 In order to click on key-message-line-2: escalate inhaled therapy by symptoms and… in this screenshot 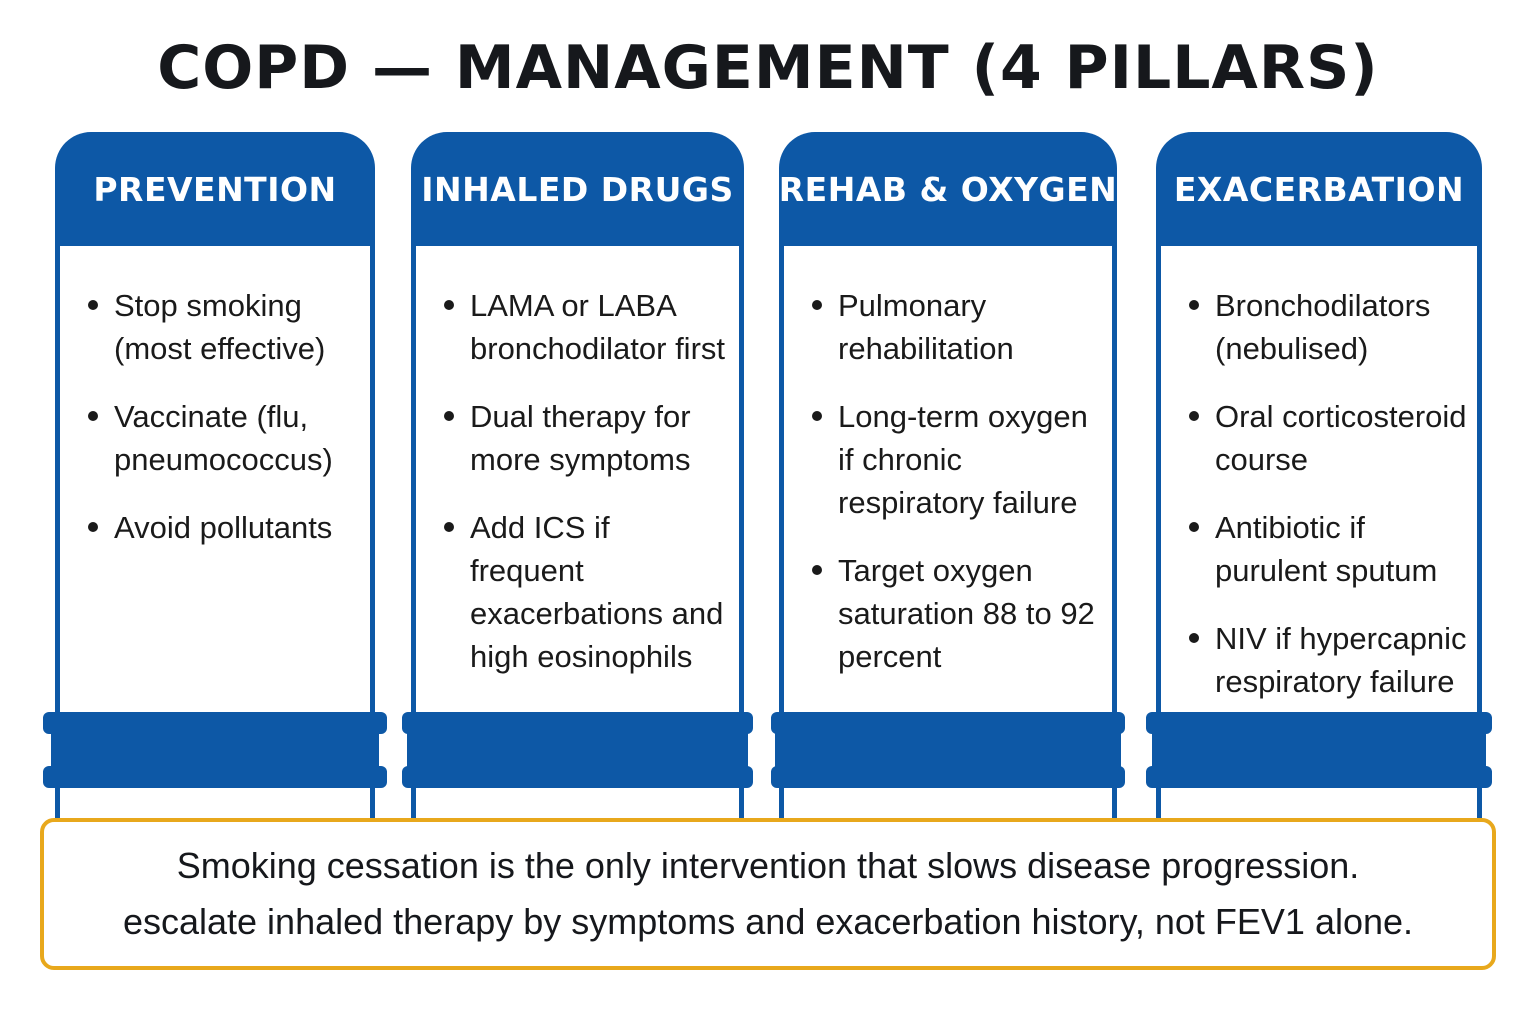, I will do `click(768, 921)`.